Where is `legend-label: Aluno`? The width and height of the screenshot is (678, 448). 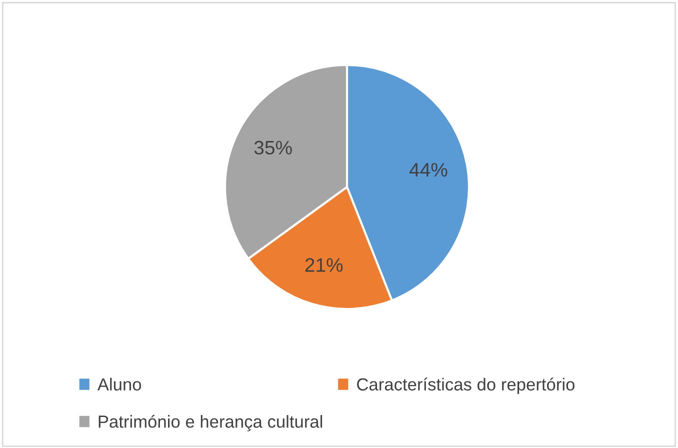
legend-label: Aluno is located at coordinates (119, 384).